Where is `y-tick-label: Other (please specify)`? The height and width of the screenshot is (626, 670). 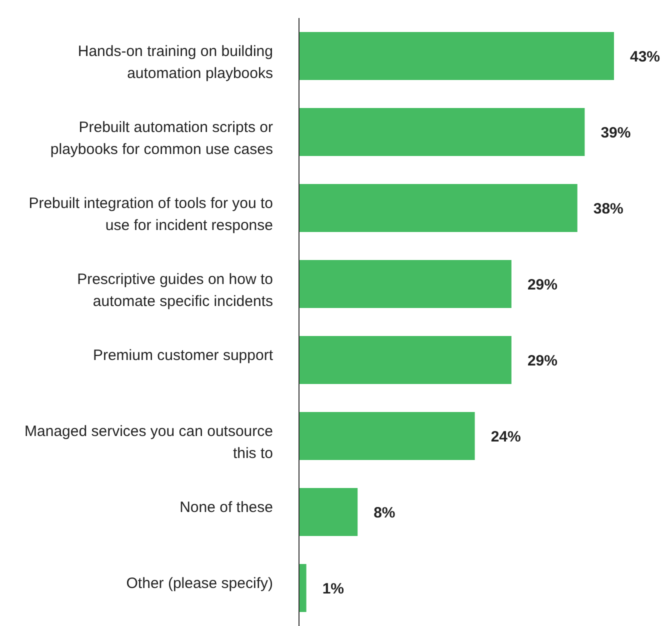
y-tick-label: Other (please specify) is located at coordinates (199, 583).